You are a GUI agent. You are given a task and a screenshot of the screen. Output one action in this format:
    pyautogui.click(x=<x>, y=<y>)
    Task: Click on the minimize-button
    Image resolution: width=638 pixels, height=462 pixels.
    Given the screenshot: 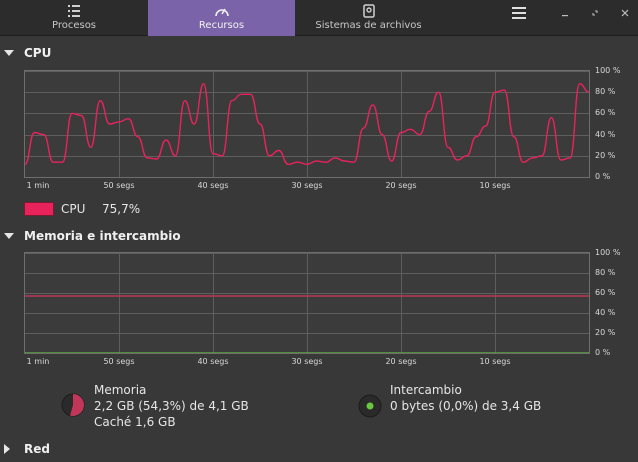 What is the action you would take?
    pyautogui.click(x=565, y=13)
    